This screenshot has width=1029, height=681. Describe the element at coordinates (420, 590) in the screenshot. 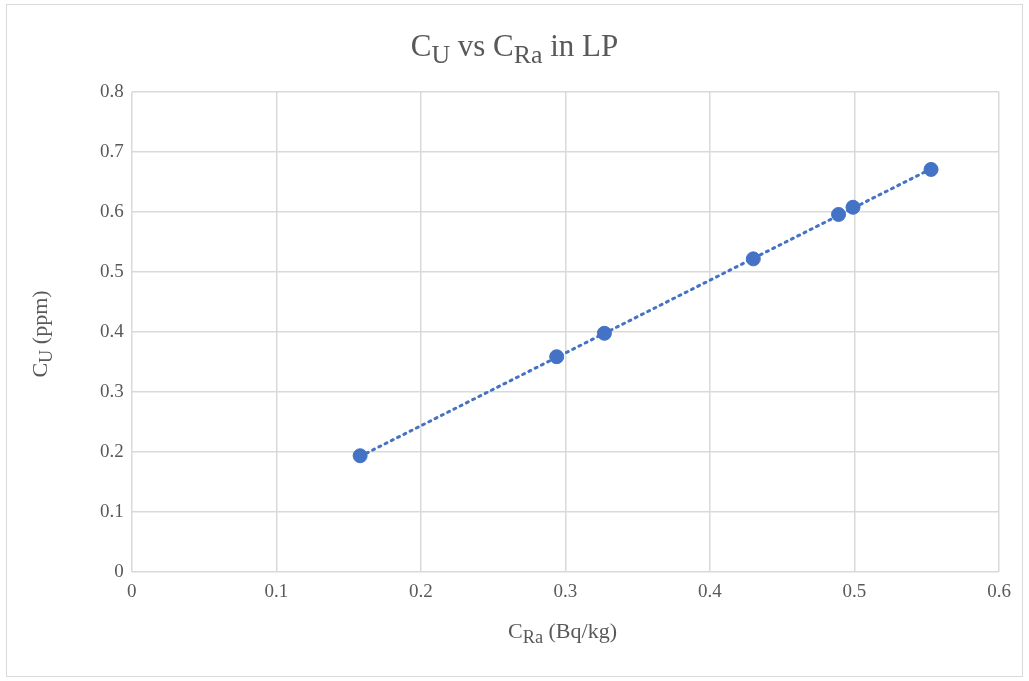

I see `x-tick-label: 0.2` at that location.